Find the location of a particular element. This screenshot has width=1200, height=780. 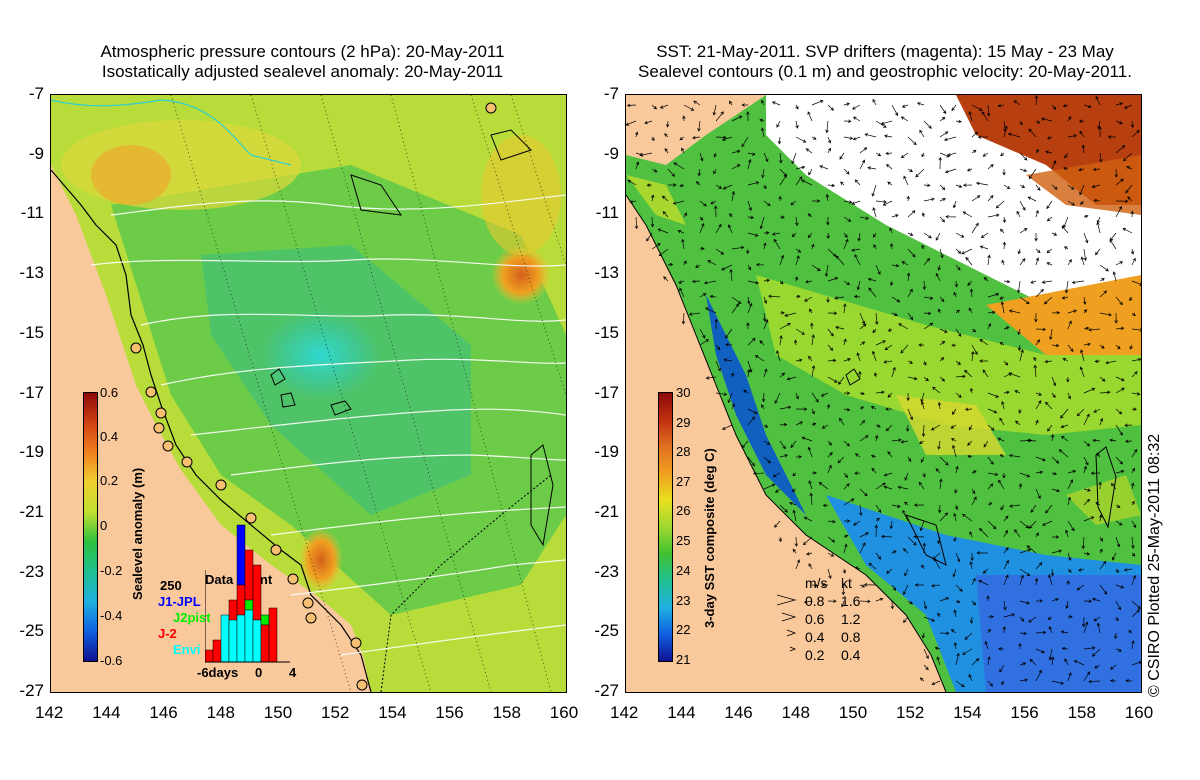

sl-cbar-tick: 0.6 is located at coordinates (109, 392).